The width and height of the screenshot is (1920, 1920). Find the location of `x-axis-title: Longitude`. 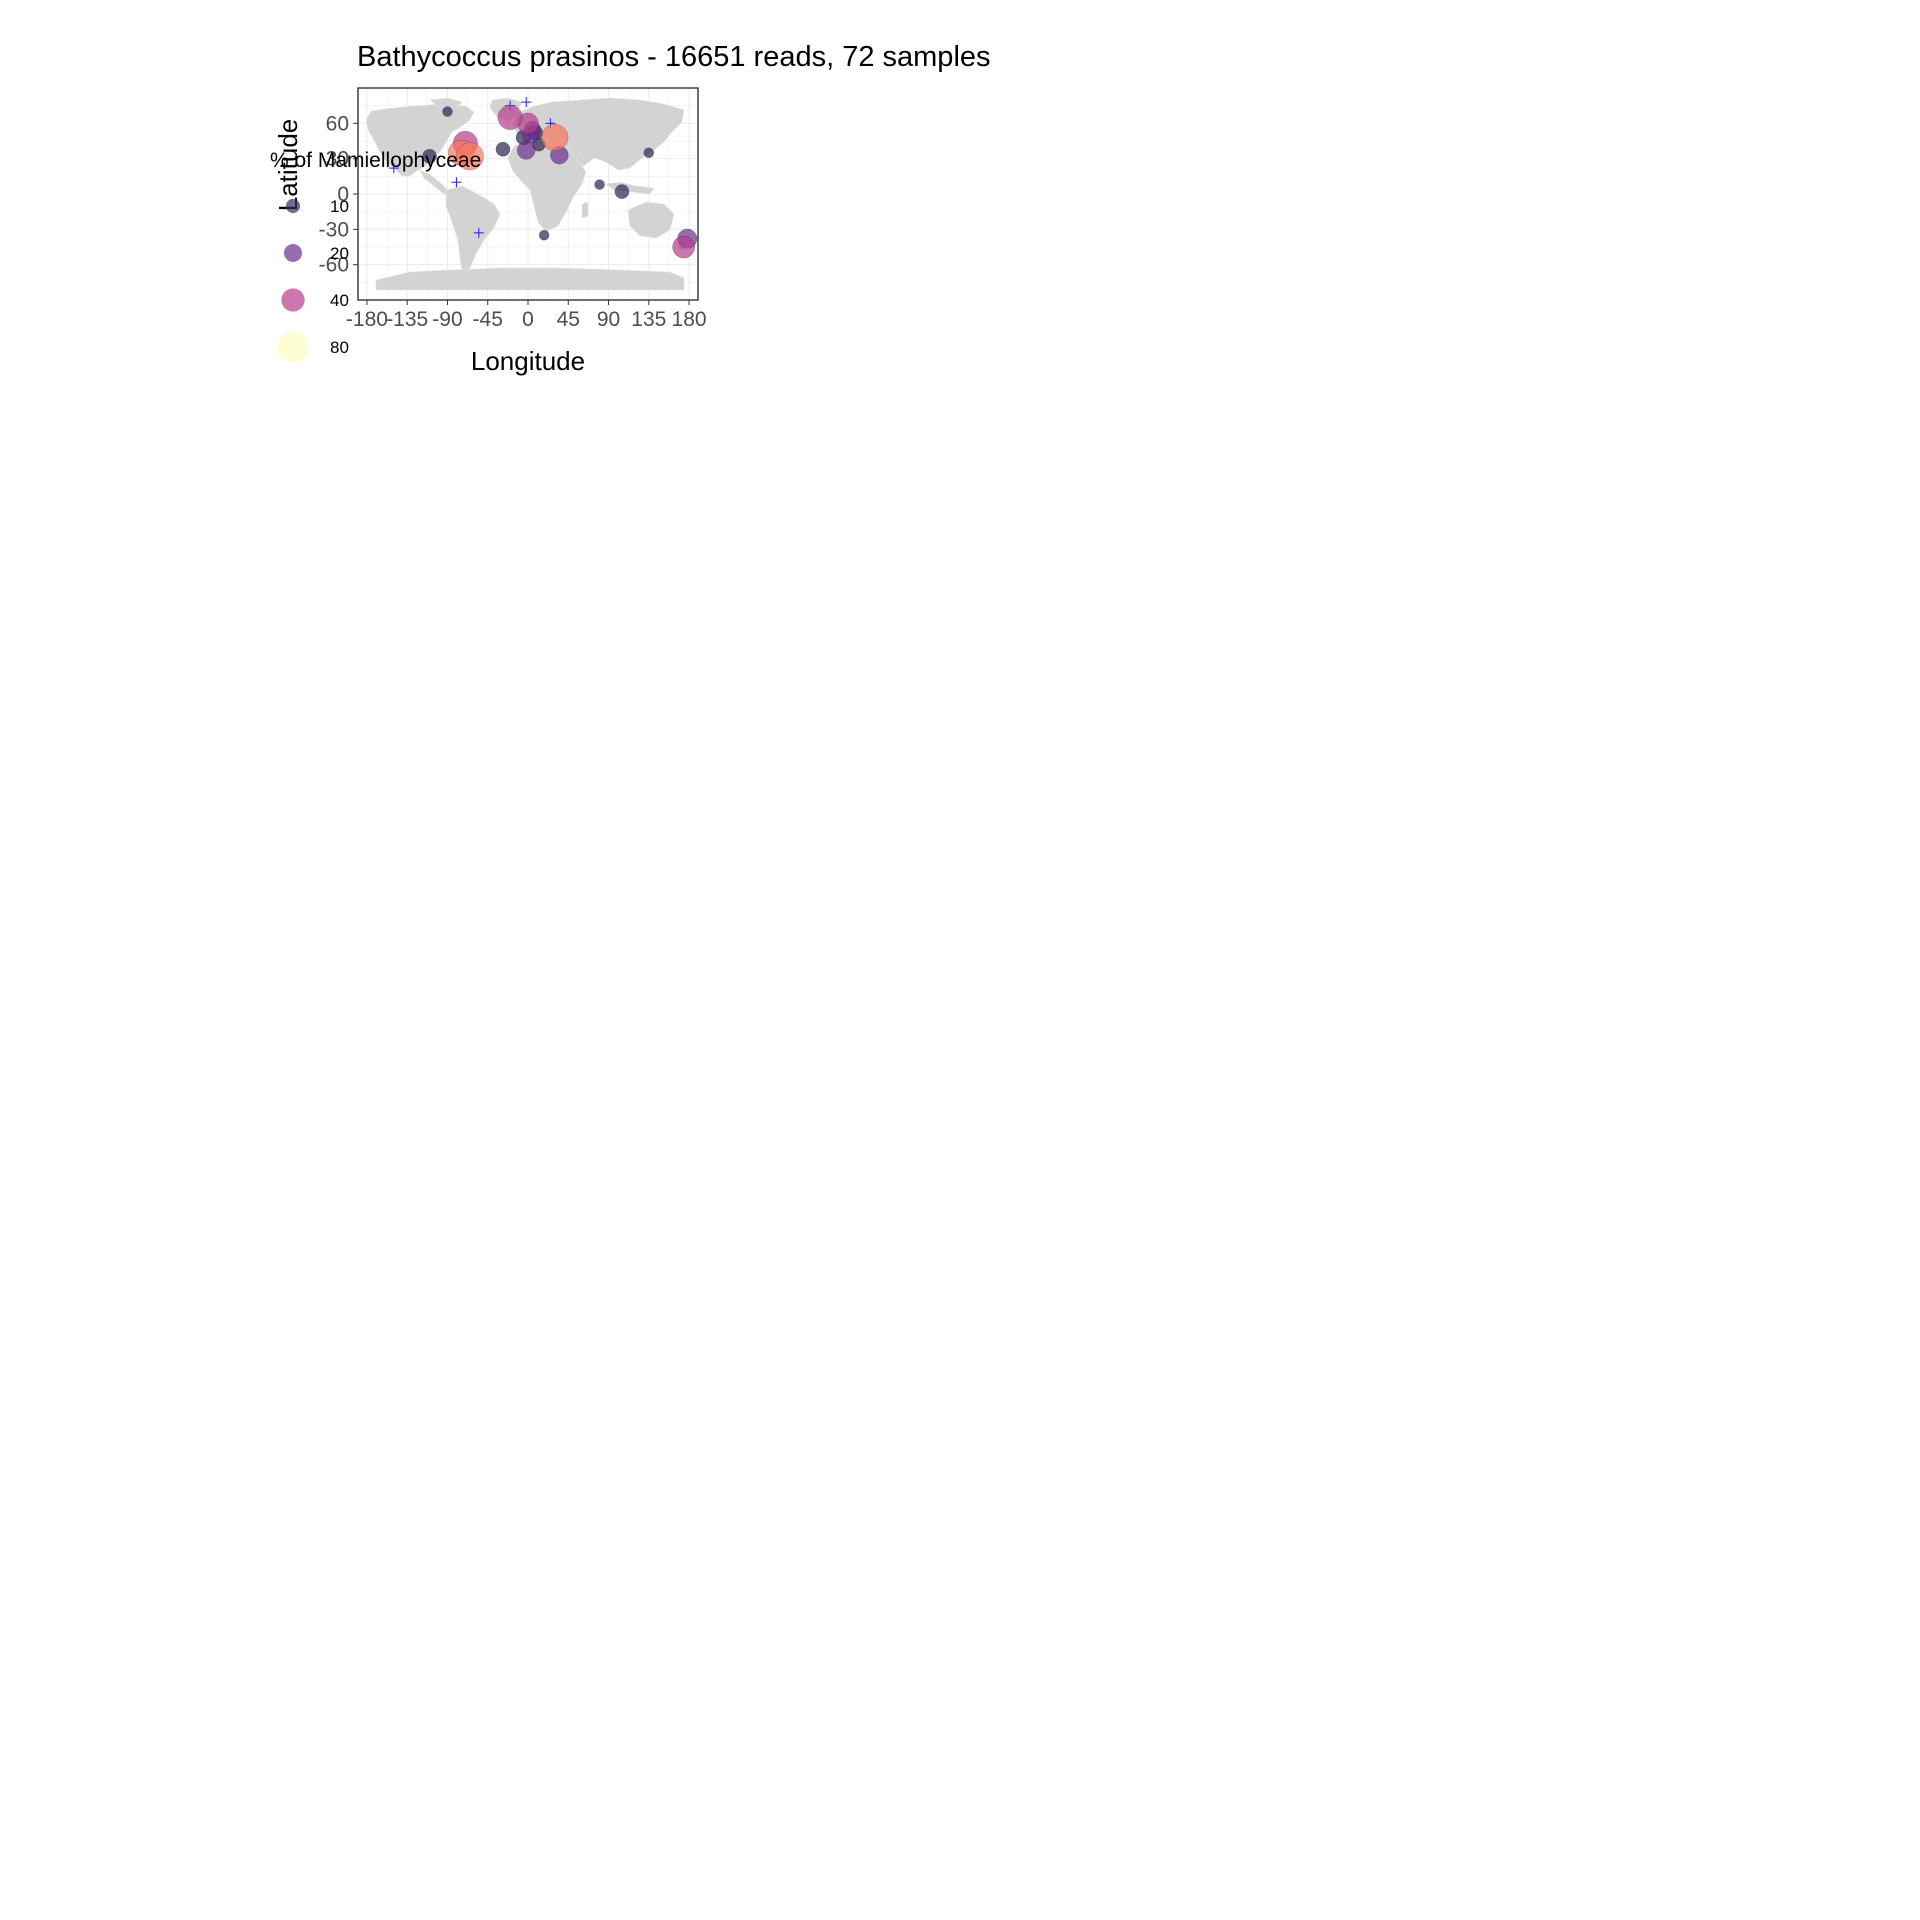

x-axis-title: Longitude is located at coordinates (528, 361).